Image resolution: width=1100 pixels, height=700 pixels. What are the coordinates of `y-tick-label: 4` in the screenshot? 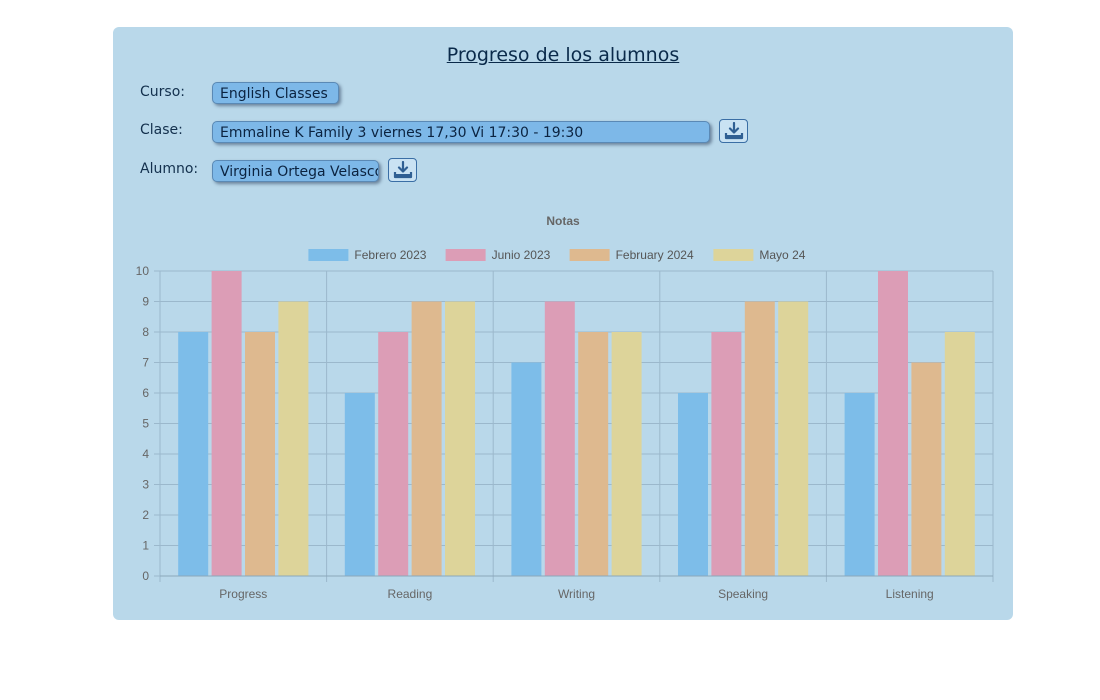 It's located at (145, 454).